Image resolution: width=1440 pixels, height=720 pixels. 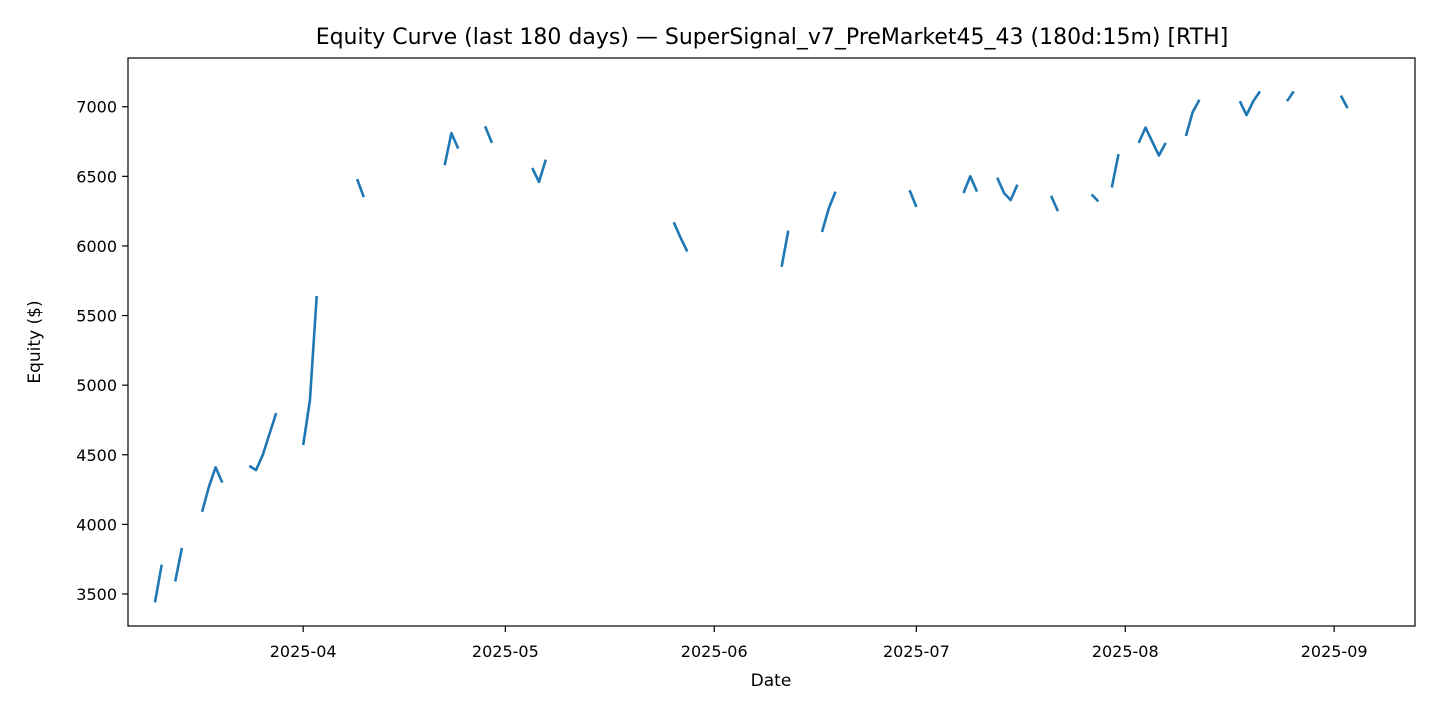 I want to click on y-axis-label: Equity ($), so click(x=35, y=341).